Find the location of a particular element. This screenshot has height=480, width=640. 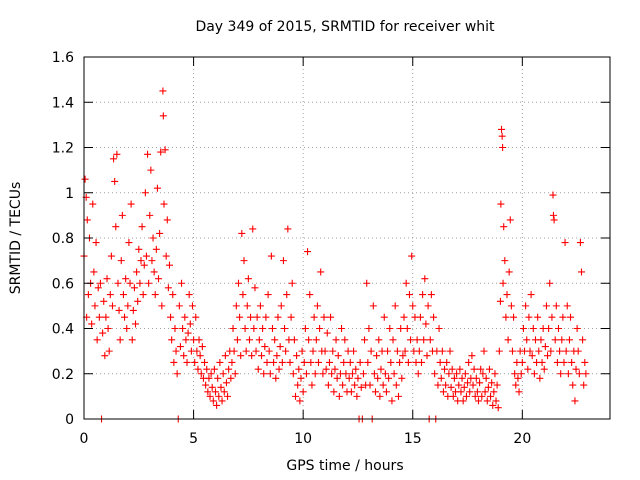

y-tick-label: 0.4 is located at coordinates (63, 330).